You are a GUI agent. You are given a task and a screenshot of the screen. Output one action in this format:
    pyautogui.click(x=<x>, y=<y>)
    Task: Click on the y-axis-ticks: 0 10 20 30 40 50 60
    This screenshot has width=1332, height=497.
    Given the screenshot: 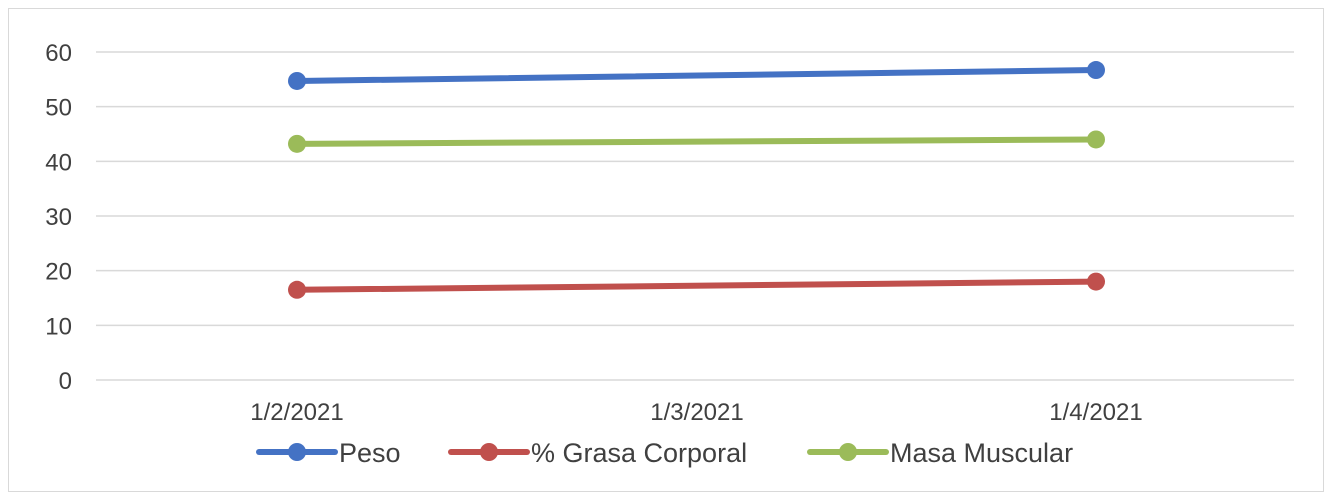 What is the action you would take?
    pyautogui.click(x=58, y=217)
    